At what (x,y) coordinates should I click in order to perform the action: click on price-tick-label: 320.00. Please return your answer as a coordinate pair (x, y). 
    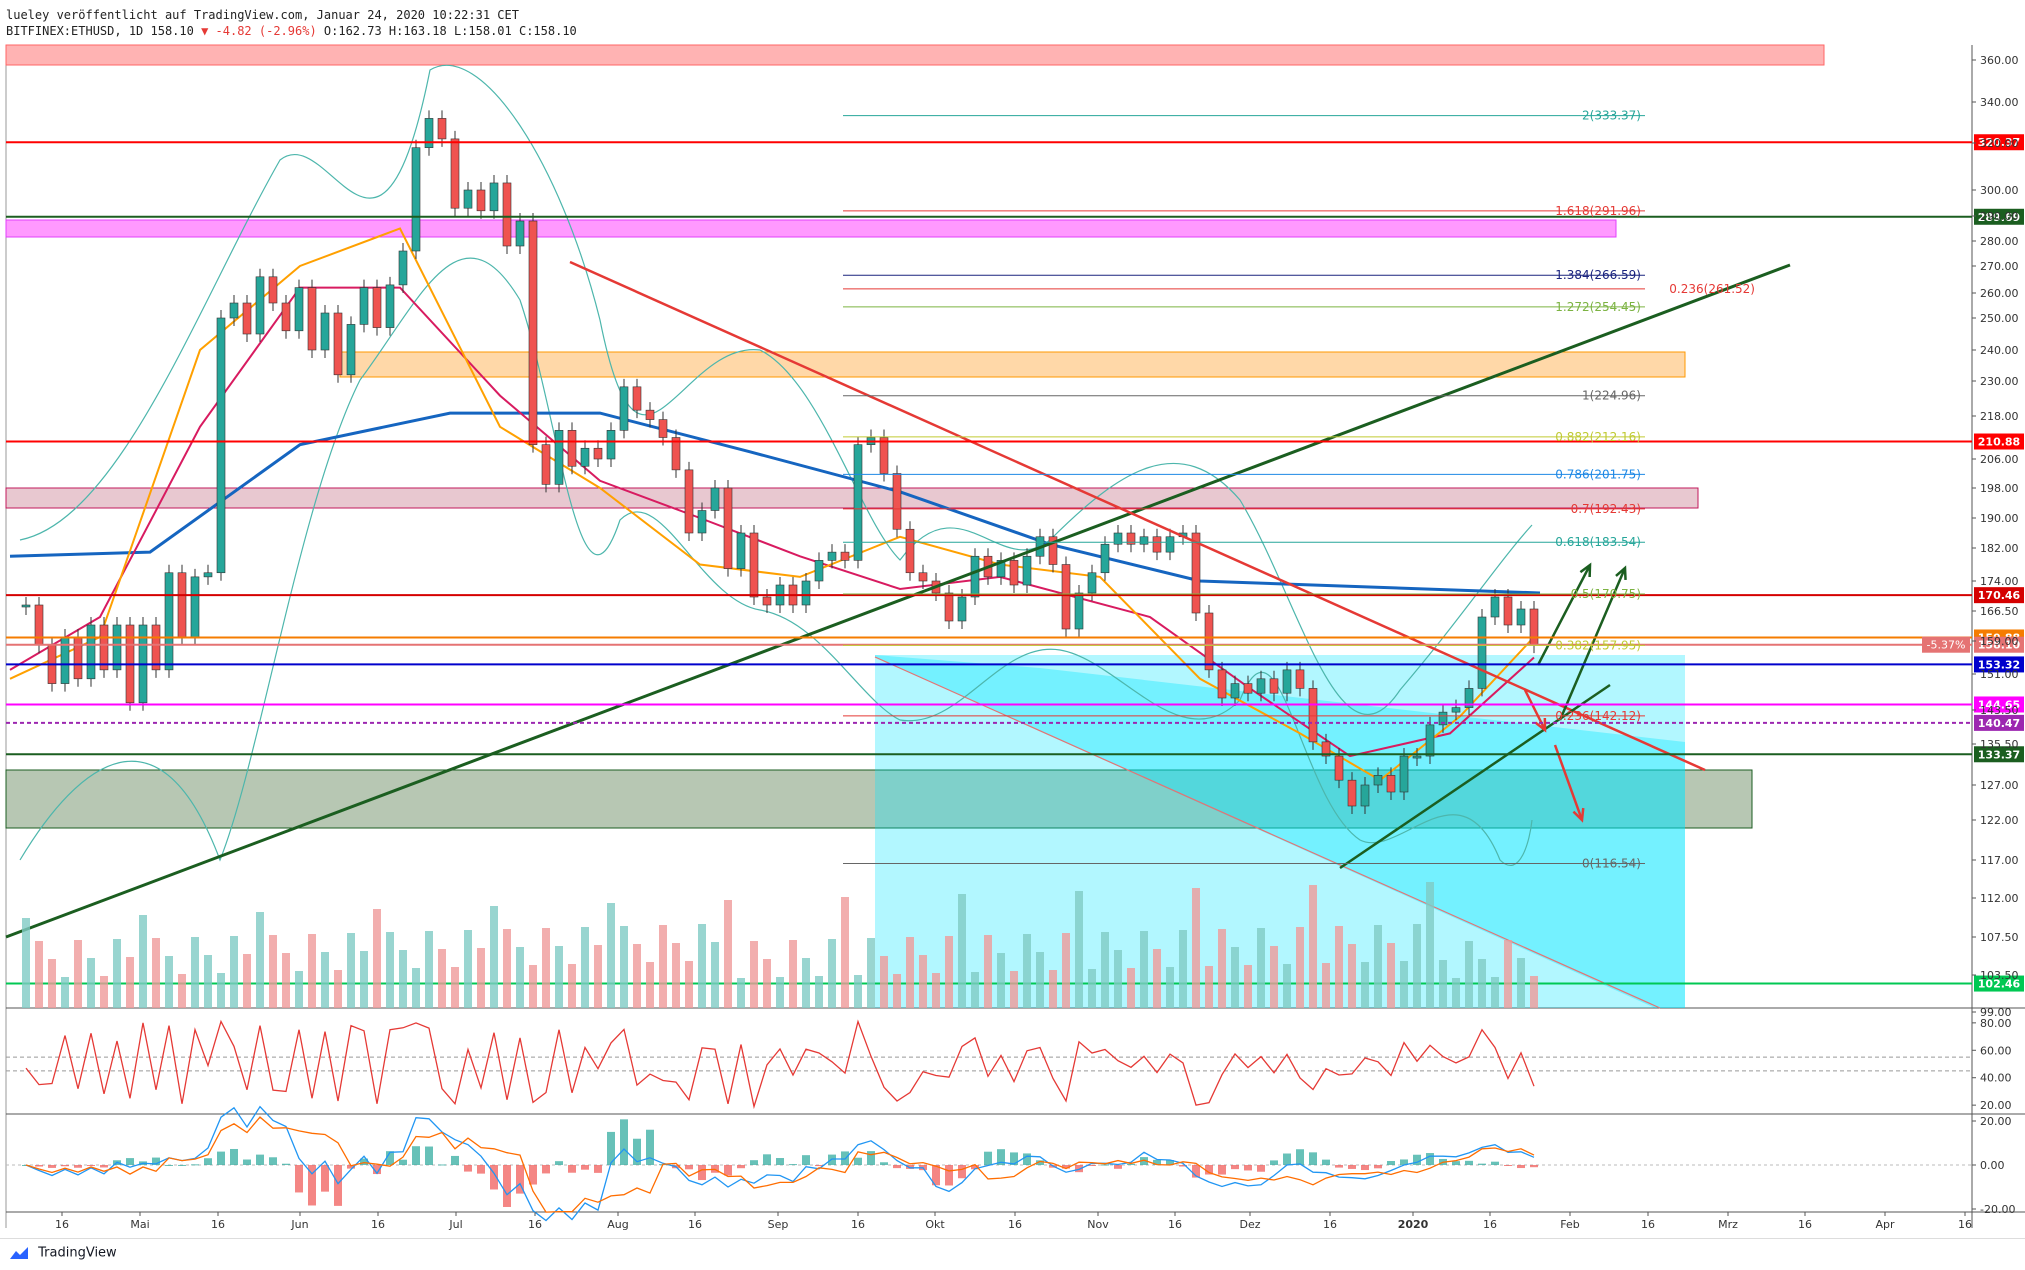
    Looking at the image, I should click on (1999, 143).